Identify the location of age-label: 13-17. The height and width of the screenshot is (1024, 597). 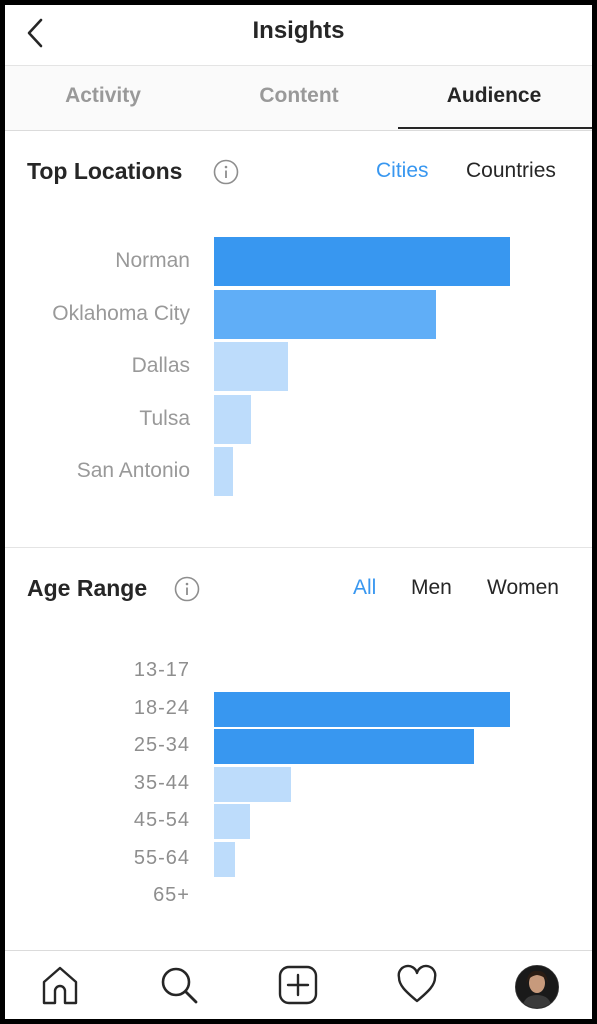
(161, 670).